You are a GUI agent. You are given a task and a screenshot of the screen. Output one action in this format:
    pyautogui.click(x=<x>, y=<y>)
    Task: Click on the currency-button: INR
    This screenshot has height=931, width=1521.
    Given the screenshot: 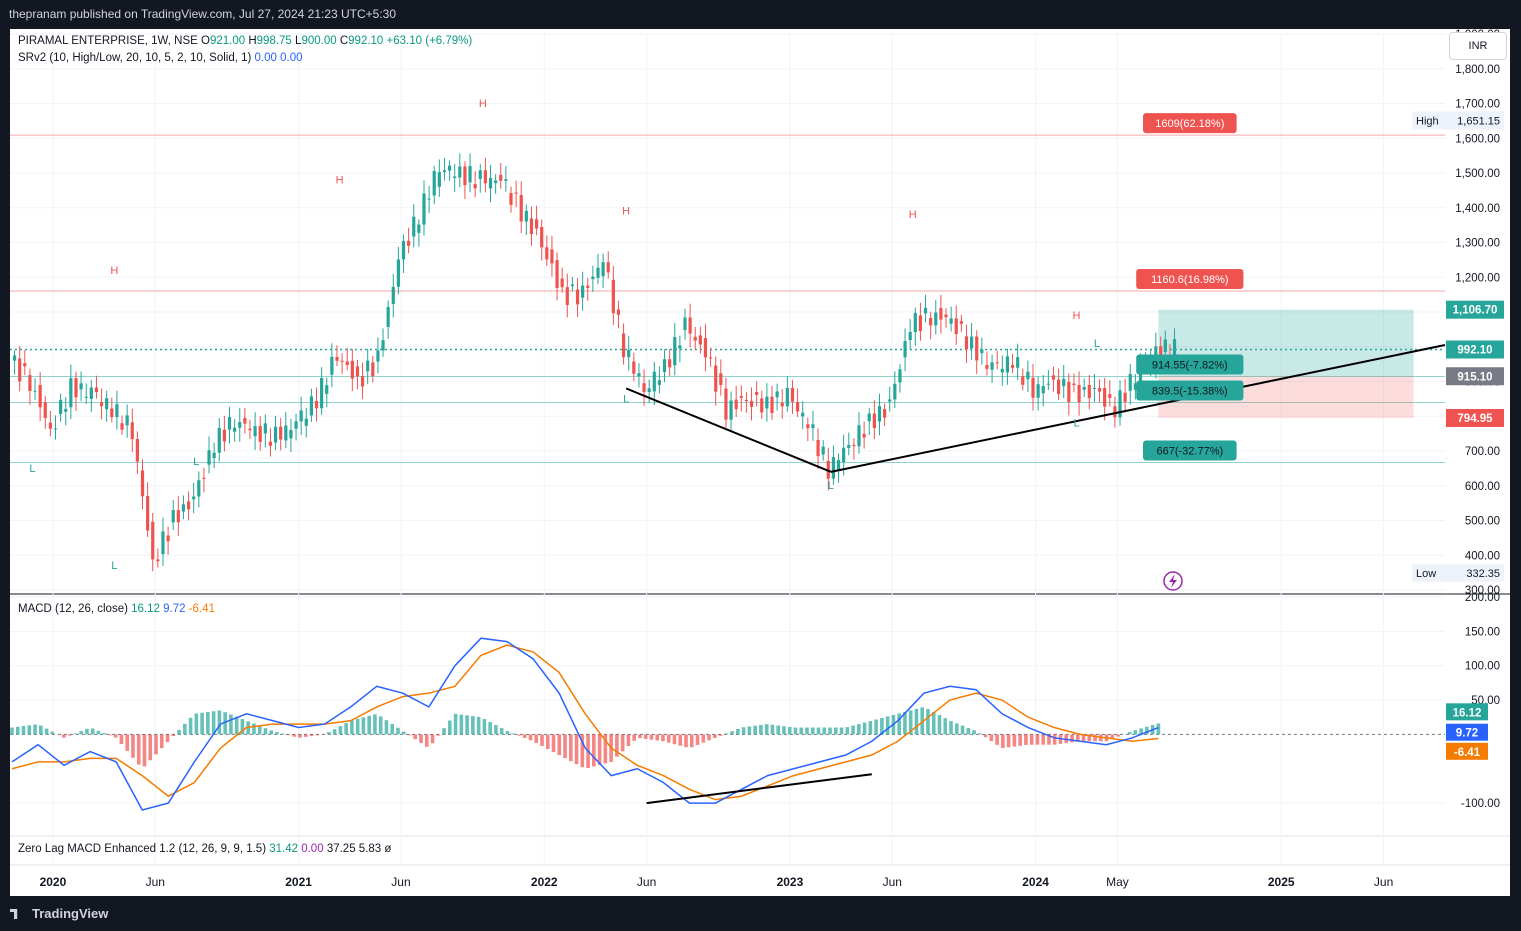 What is the action you would take?
    pyautogui.click(x=1478, y=46)
    